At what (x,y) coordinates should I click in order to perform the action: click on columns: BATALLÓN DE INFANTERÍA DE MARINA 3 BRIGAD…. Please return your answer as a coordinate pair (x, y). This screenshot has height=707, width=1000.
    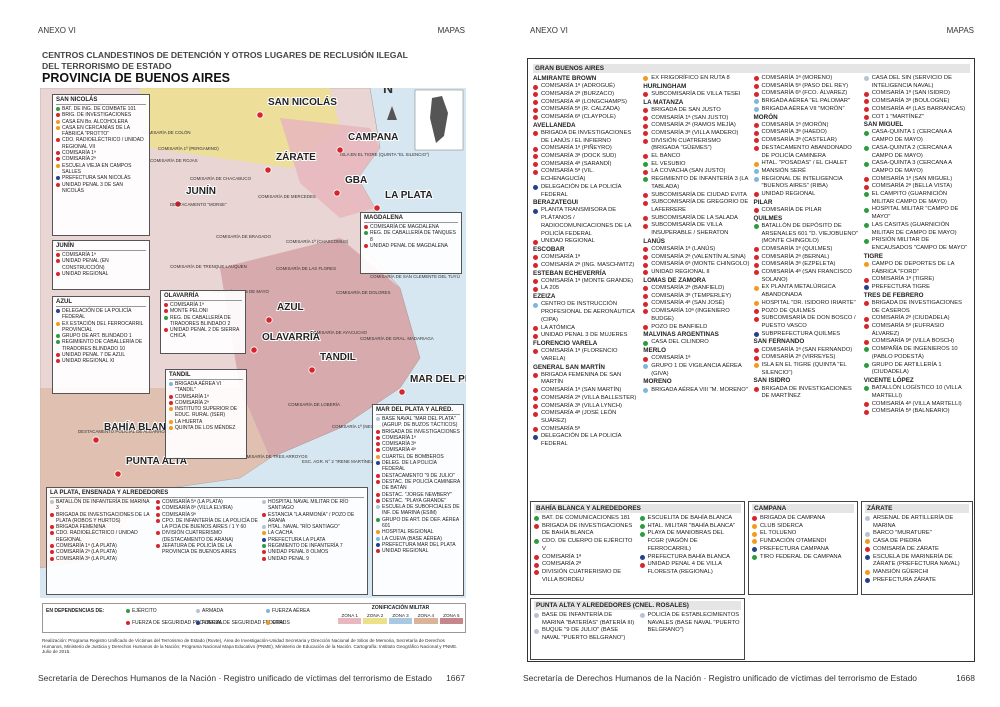
    Looking at the image, I should click on (207, 530).